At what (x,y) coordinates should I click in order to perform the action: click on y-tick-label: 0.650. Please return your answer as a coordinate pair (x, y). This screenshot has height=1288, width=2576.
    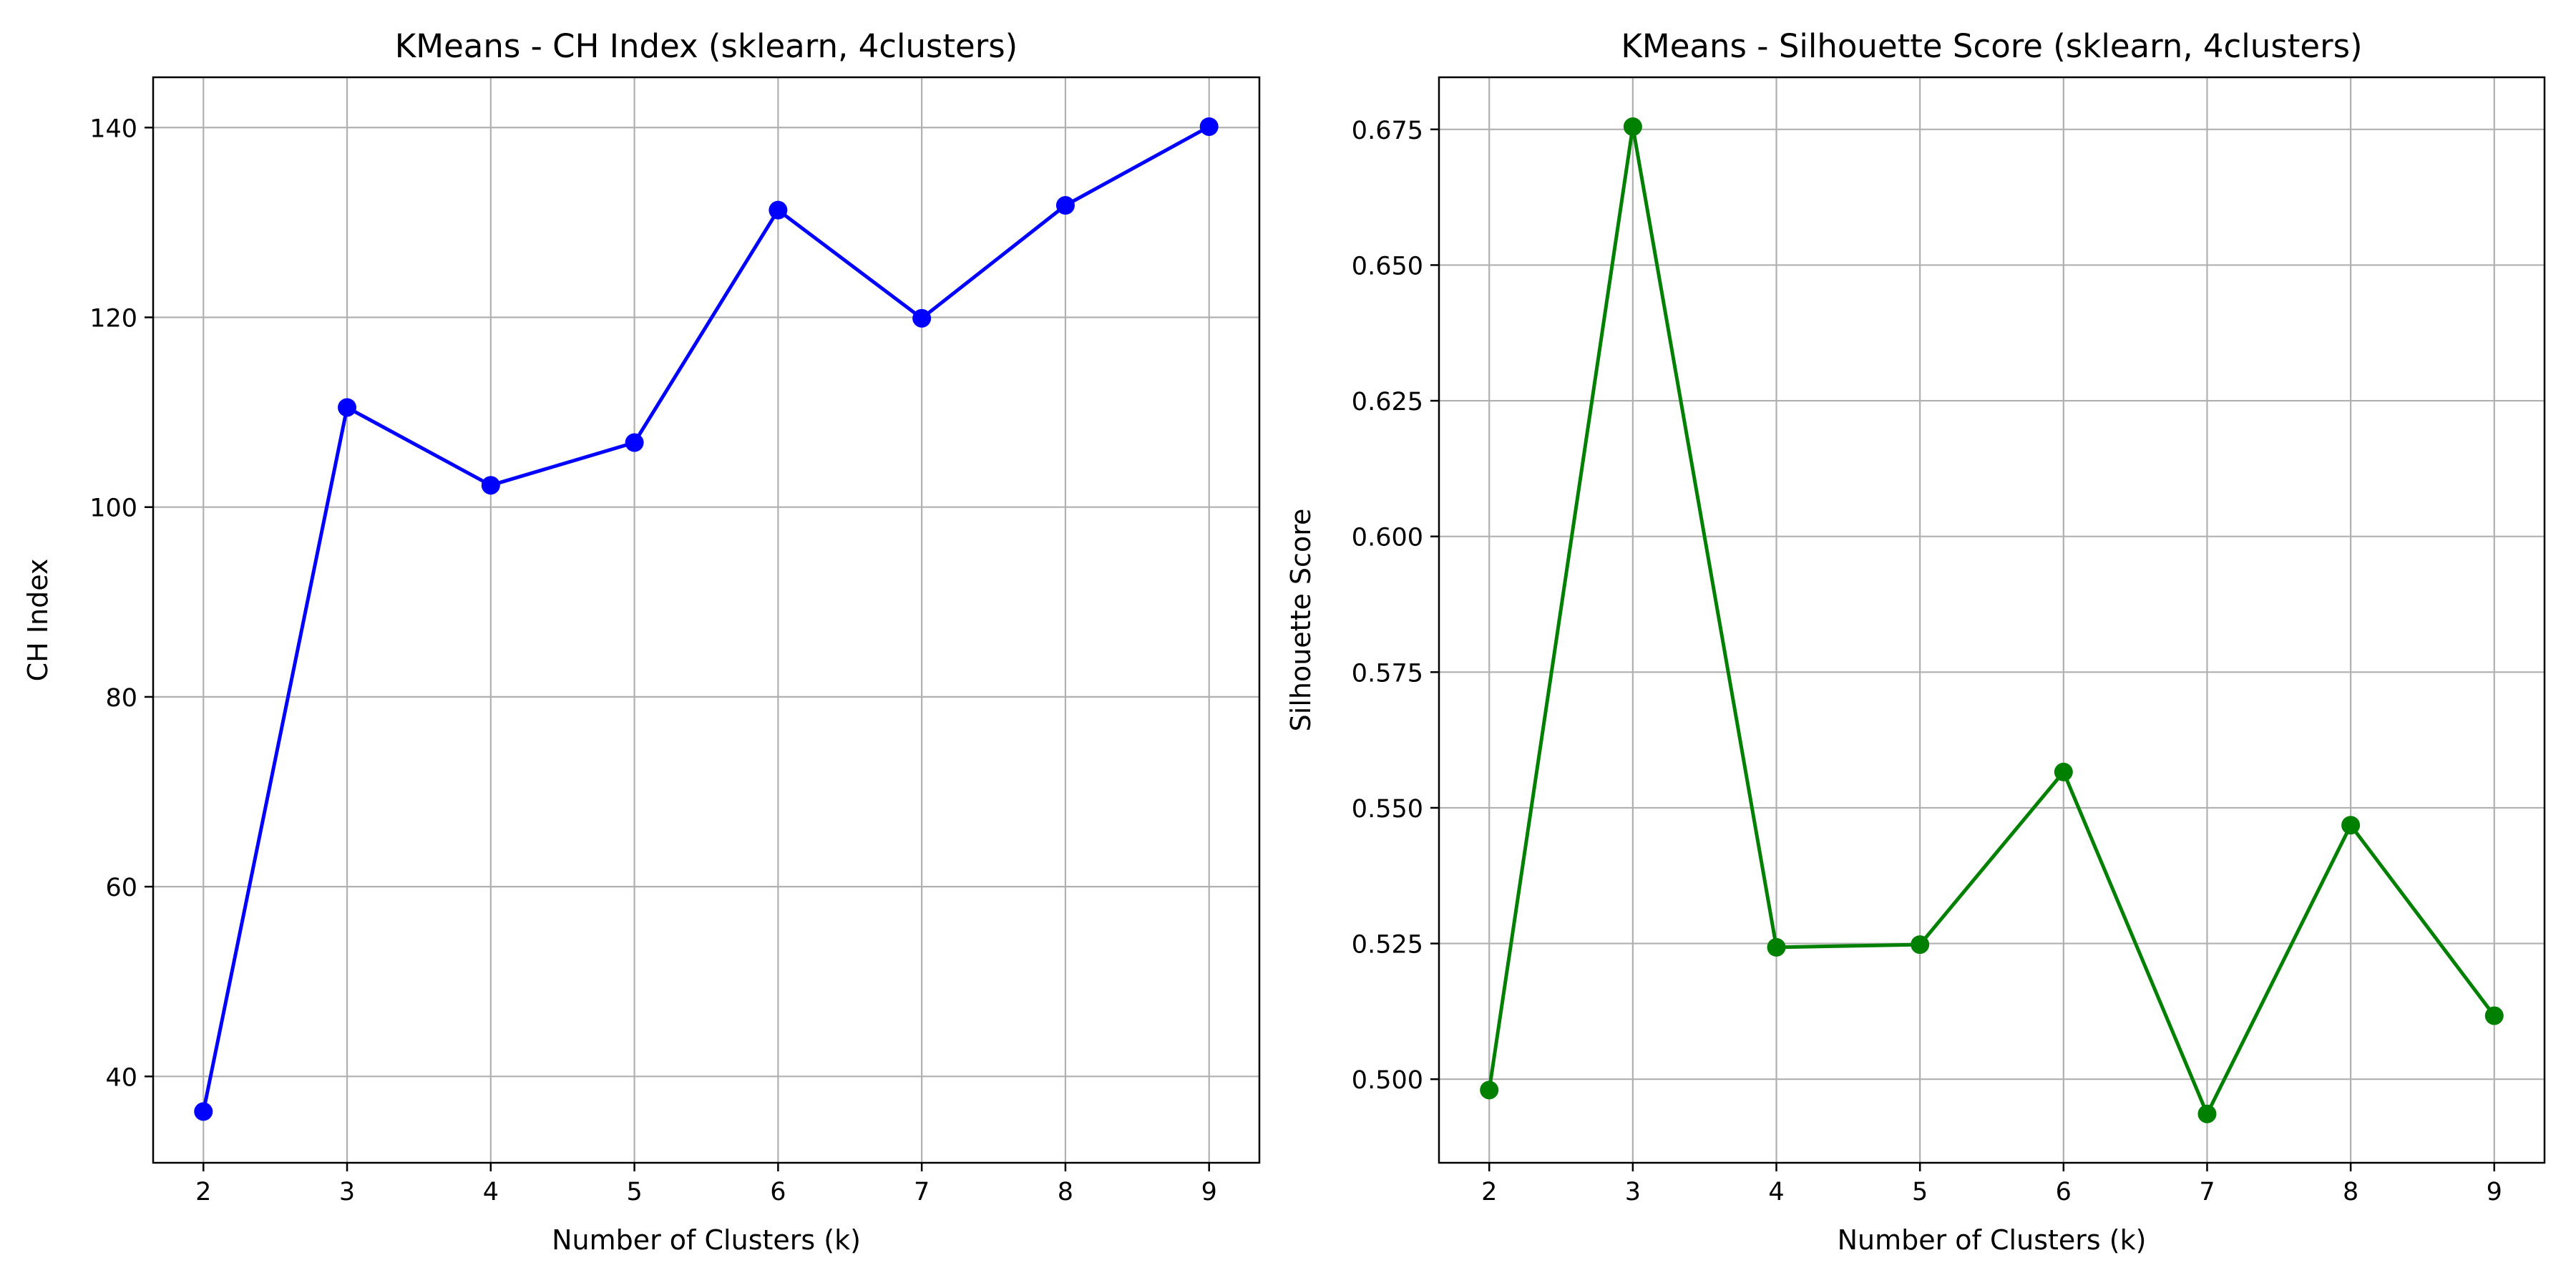
    Looking at the image, I should click on (1387, 266).